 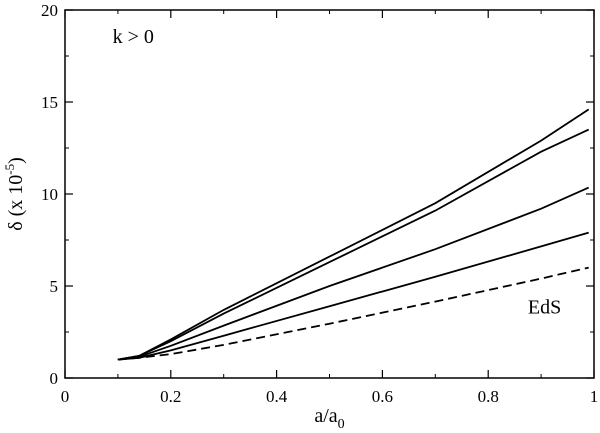 What do you see at coordinates (133, 37) in the screenshot?
I see `annotation-k-label: k > 0` at bounding box center [133, 37].